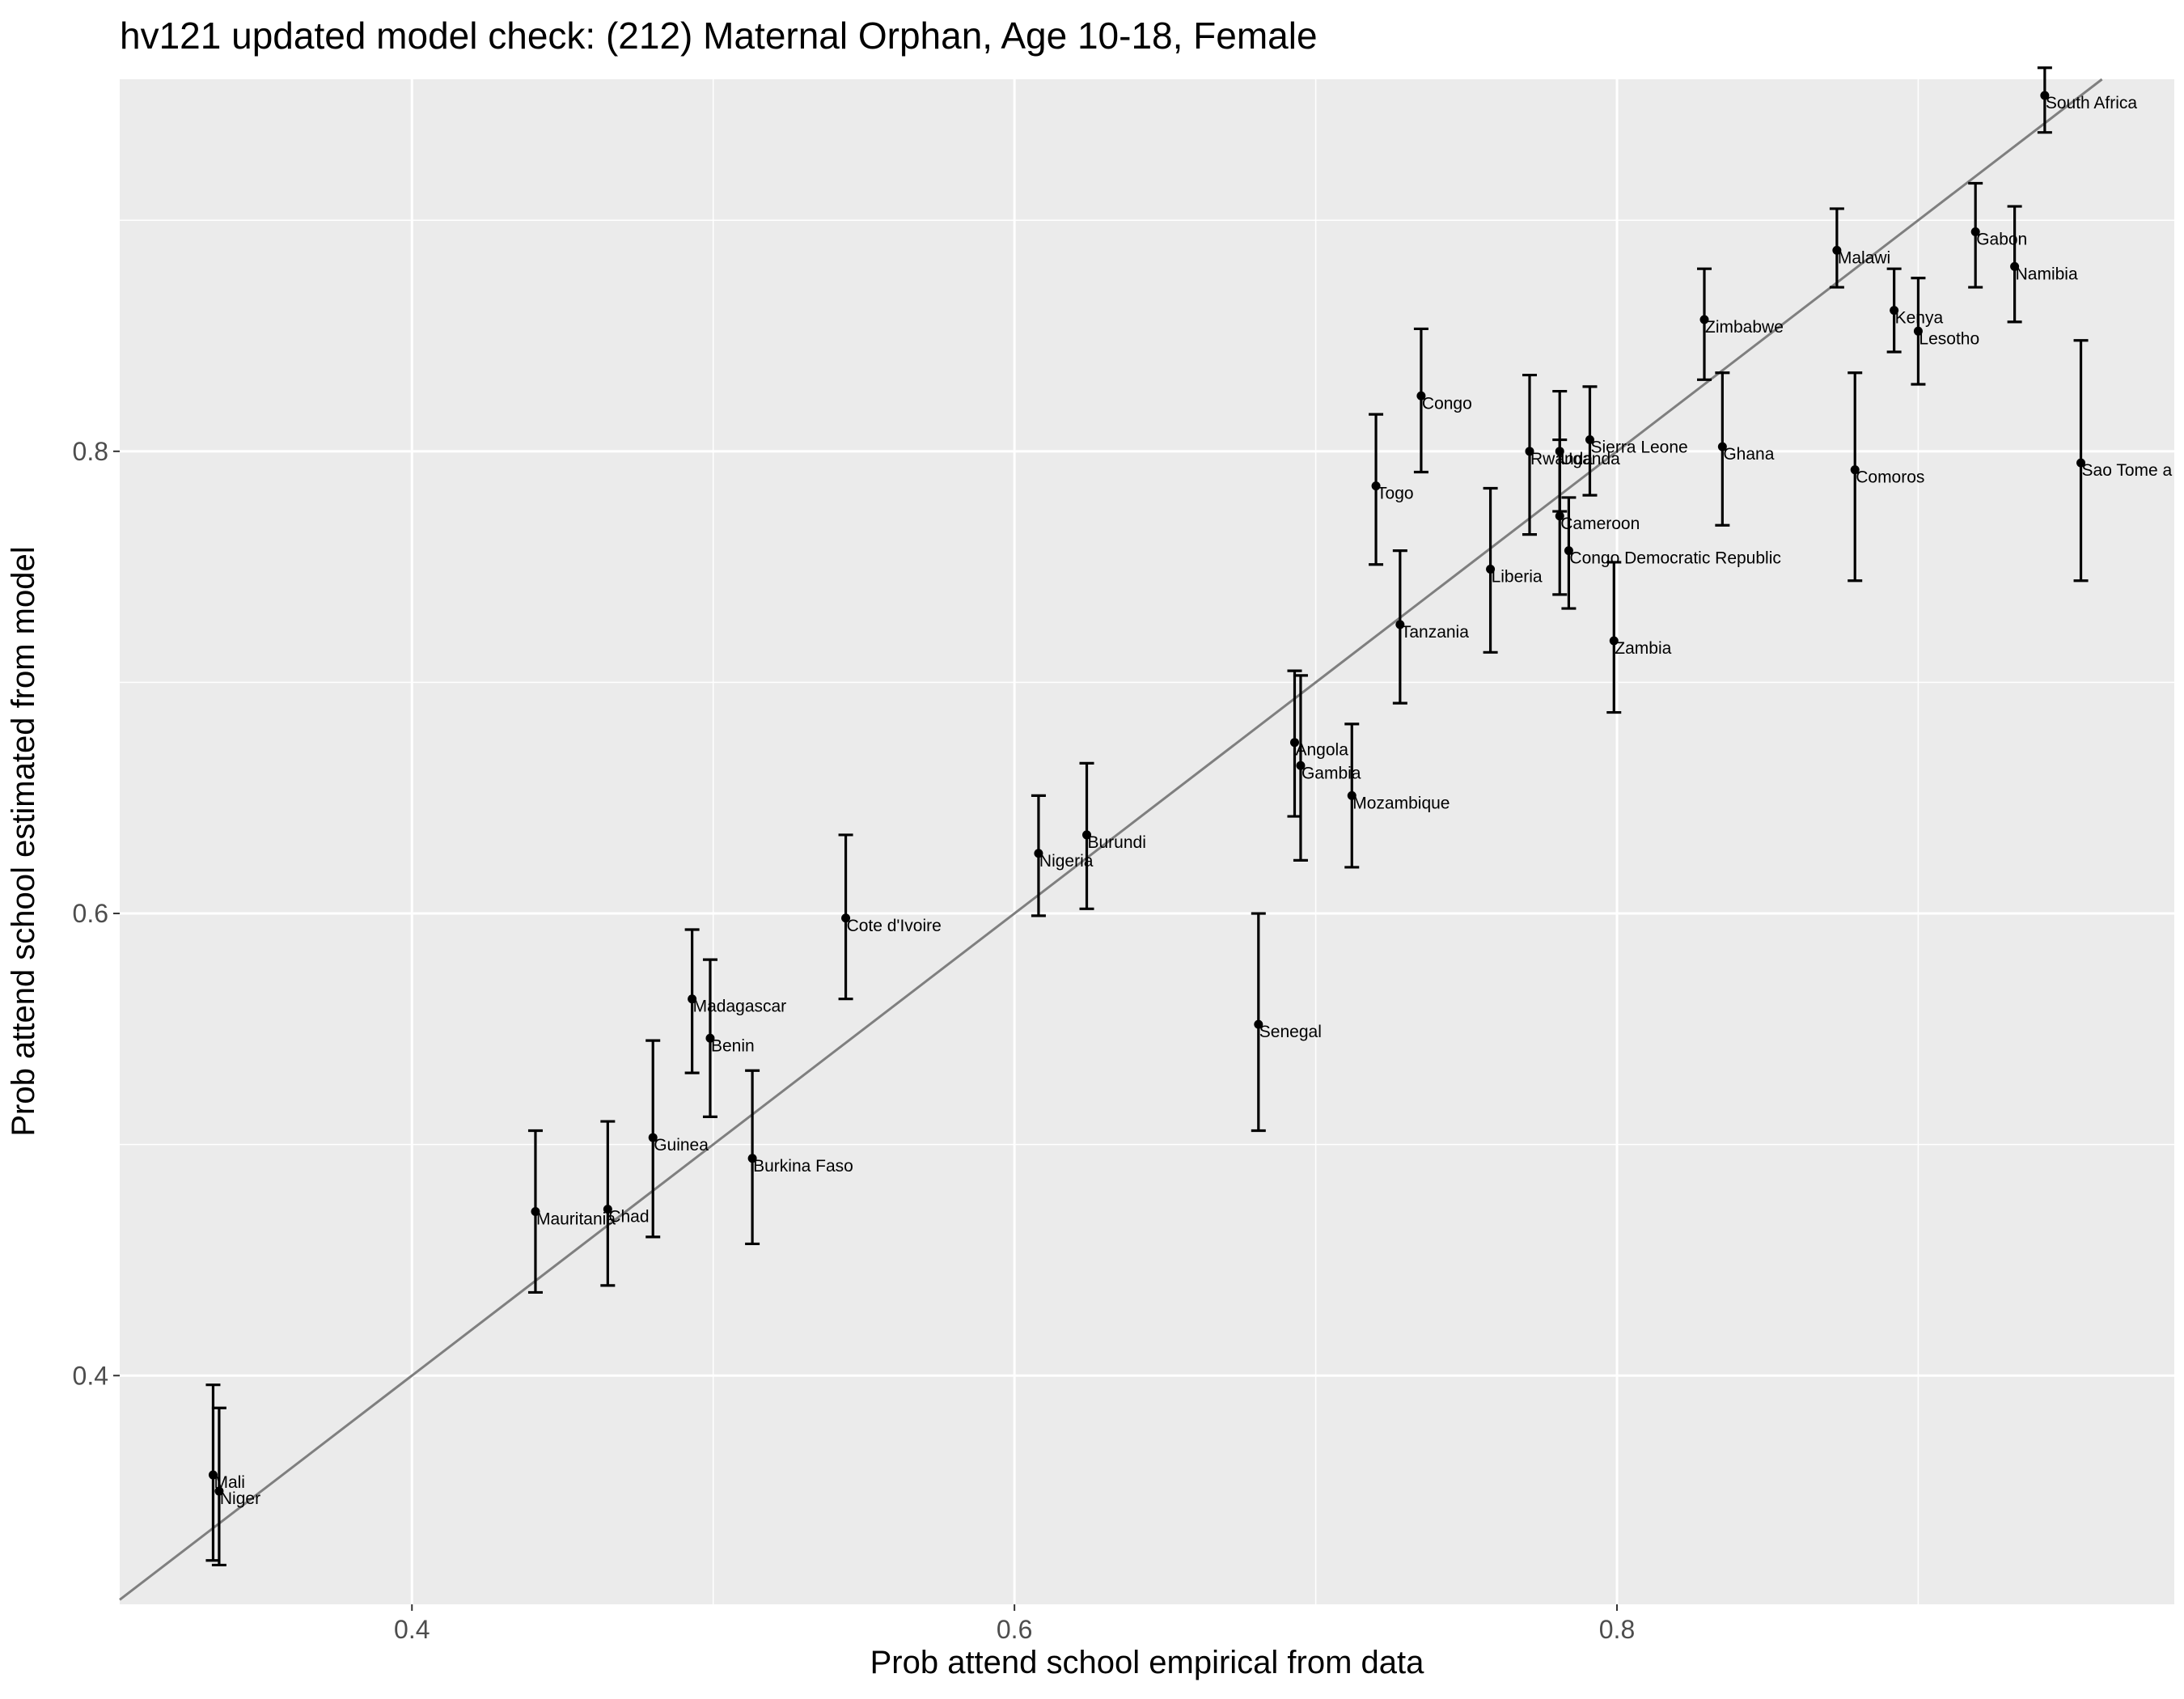 Image resolution: width=2184 pixels, height=1699 pixels. Describe the element at coordinates (23, 841) in the screenshot. I see `y-axis-title: Prob attend school estimated from model` at that location.